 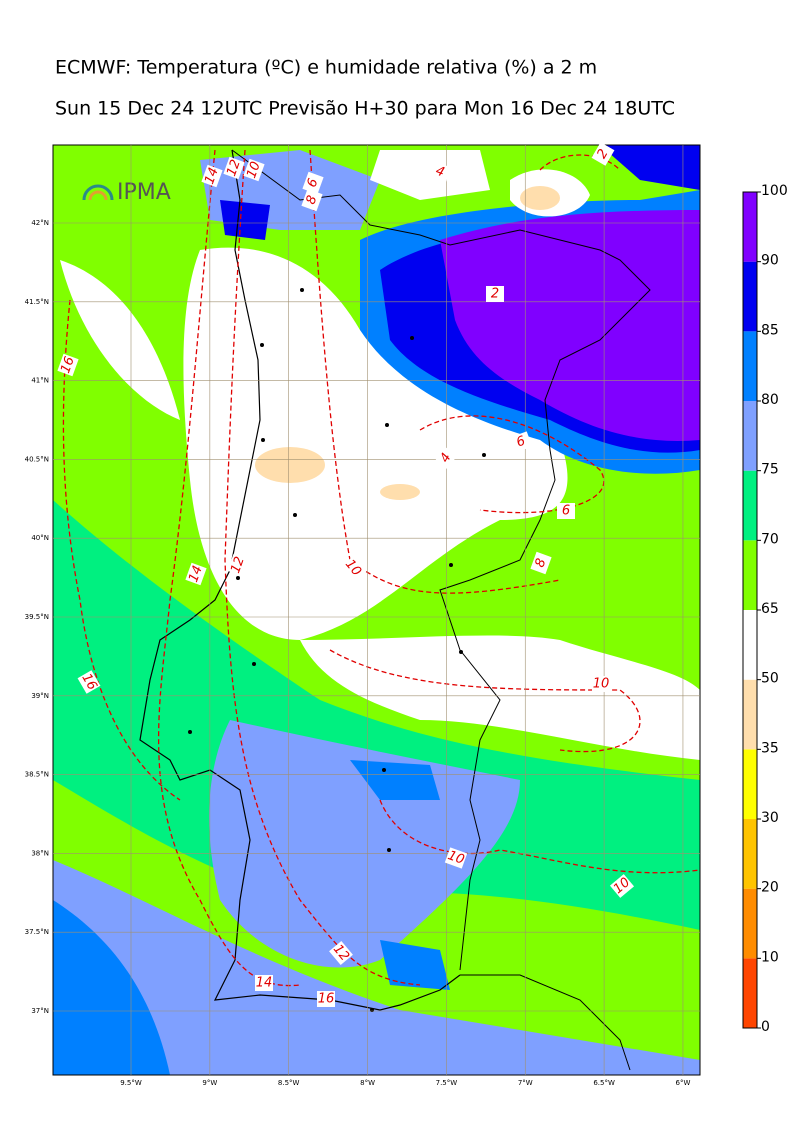 I want to click on colorbar-label: 0, so click(x=765, y=1027).